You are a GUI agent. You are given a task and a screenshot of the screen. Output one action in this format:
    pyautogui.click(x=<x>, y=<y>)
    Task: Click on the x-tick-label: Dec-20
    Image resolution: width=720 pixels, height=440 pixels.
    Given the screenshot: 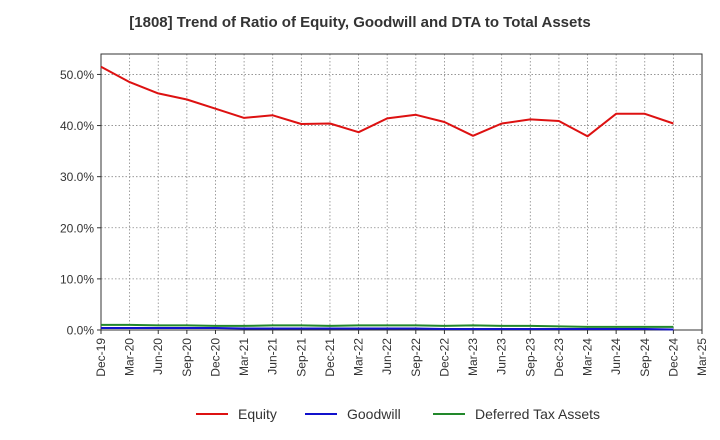 What is the action you would take?
    pyautogui.click(x=215, y=357)
    